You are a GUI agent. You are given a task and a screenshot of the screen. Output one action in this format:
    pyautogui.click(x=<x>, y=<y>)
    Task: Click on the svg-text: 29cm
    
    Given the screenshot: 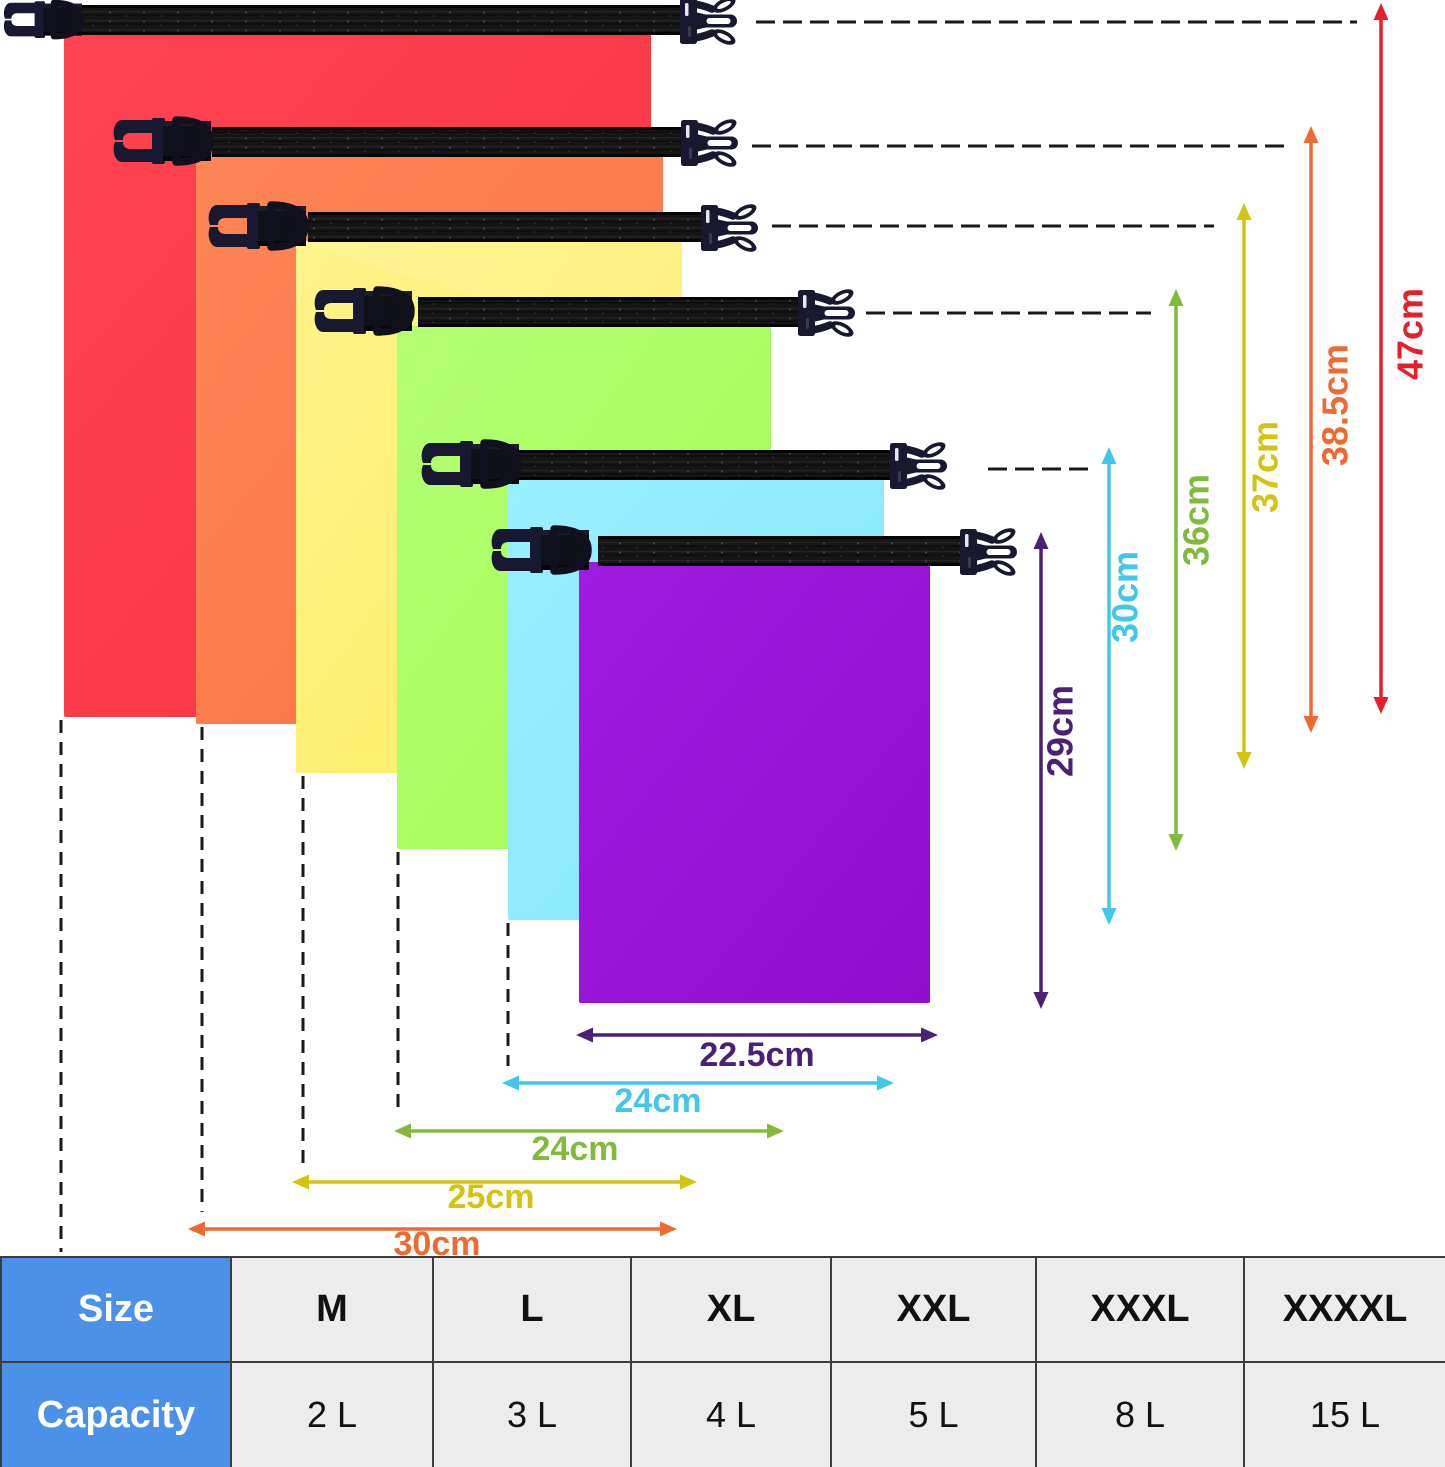 What is the action you would take?
    pyautogui.click(x=1060, y=731)
    